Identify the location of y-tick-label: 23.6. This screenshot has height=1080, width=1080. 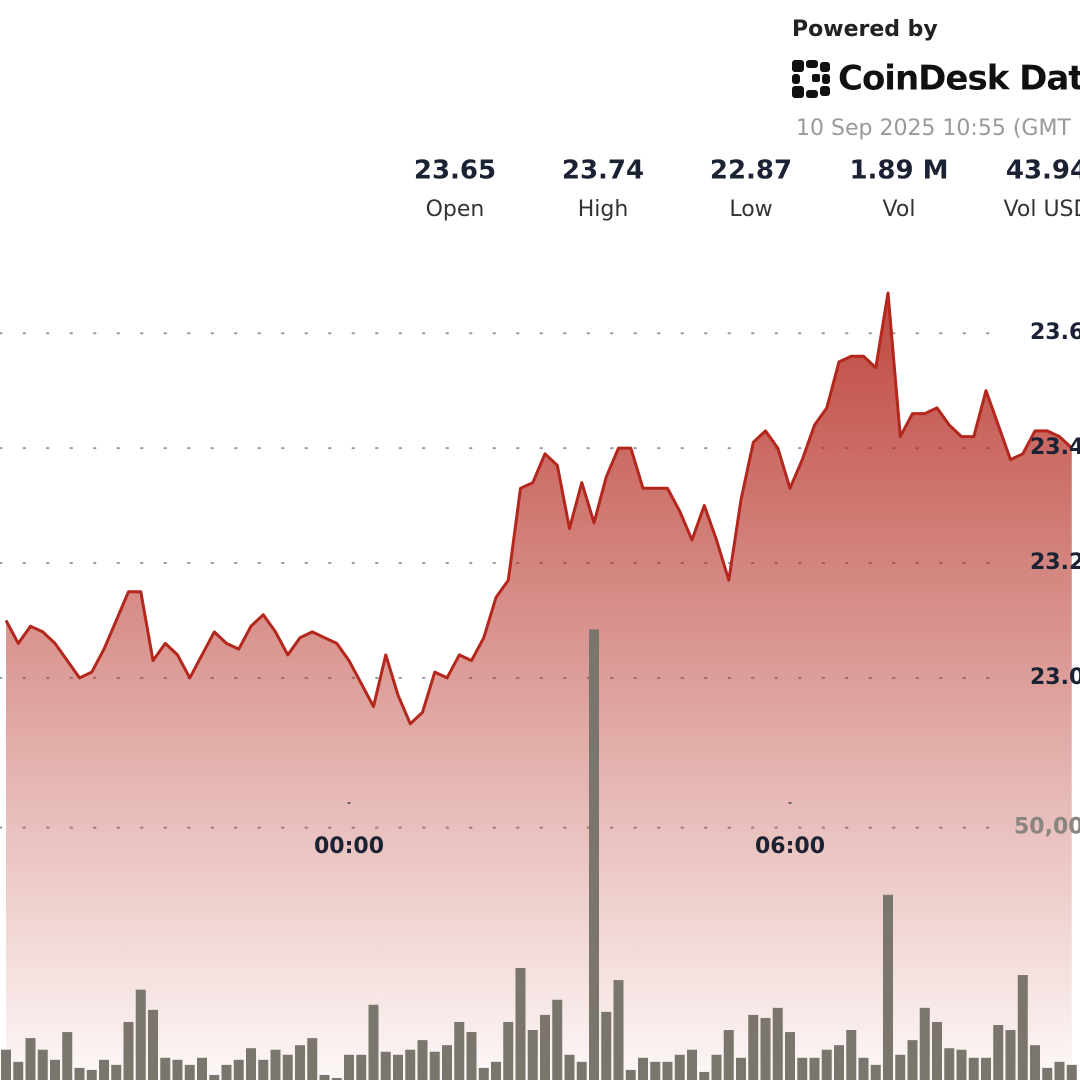
(1055, 332).